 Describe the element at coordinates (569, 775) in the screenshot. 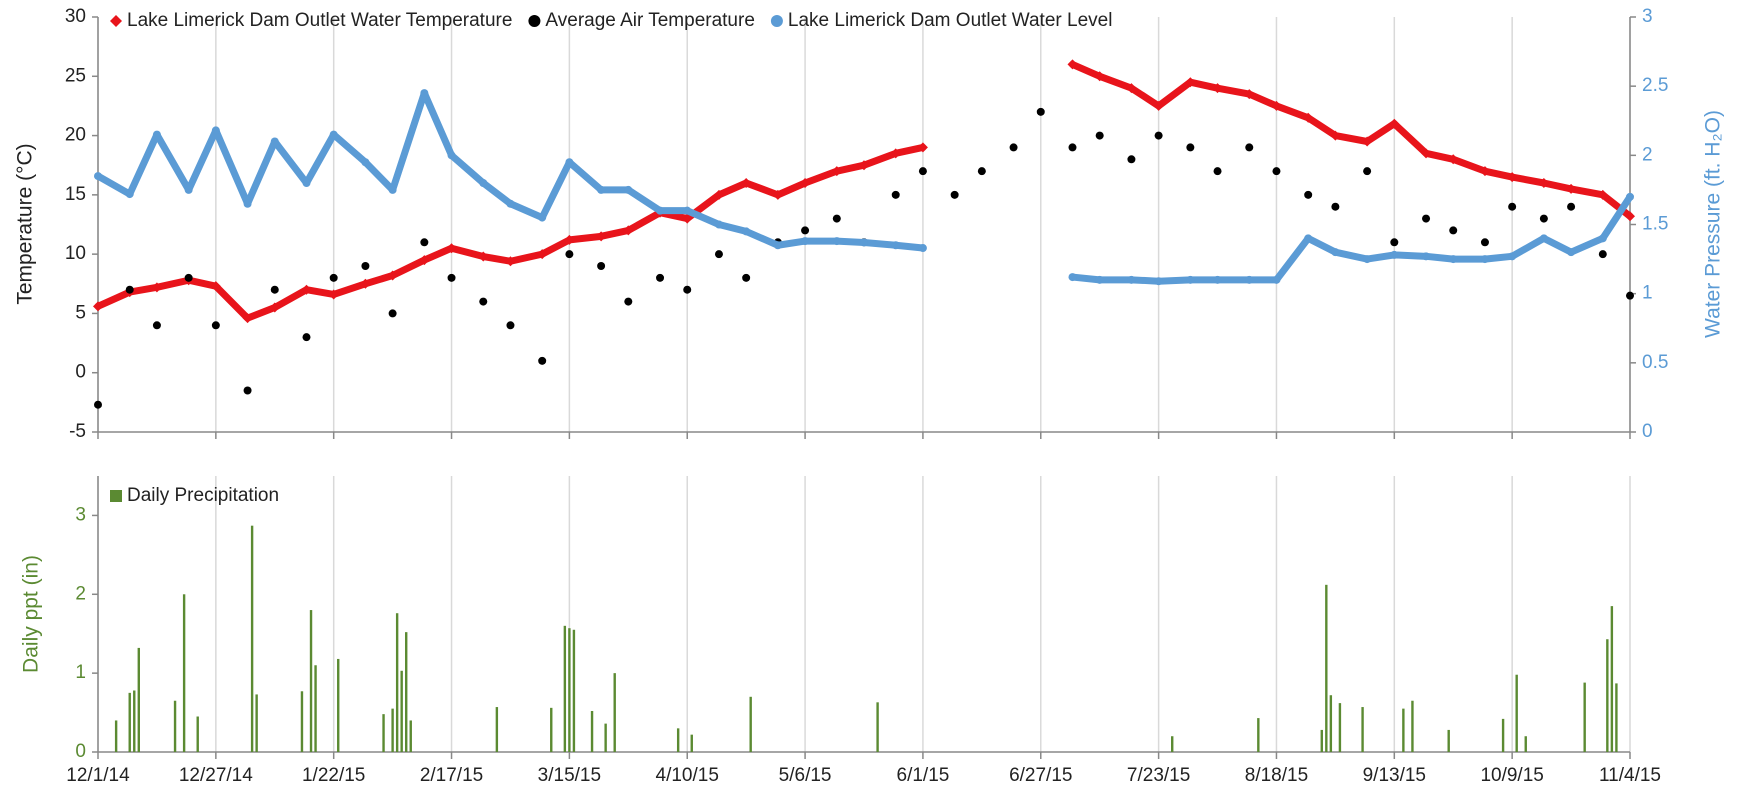

I see `x-tick-label: 3/15/15` at that location.